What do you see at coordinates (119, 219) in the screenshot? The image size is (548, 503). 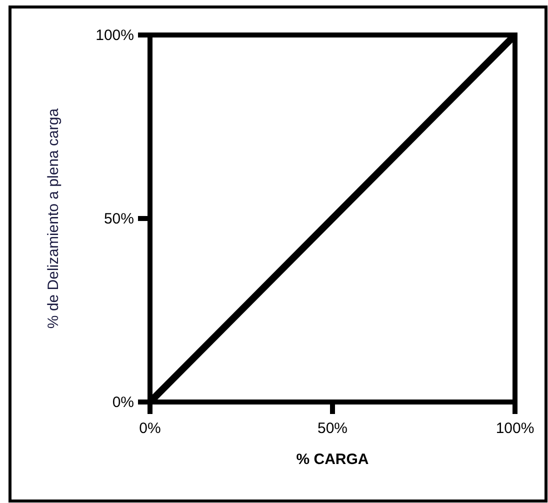 I see `y-tick-label: 50%` at bounding box center [119, 219].